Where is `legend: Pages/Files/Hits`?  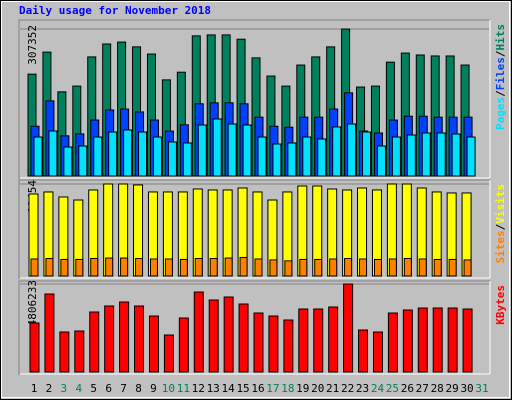
legend: Pages/Files/Hits is located at coordinates (500, 77).